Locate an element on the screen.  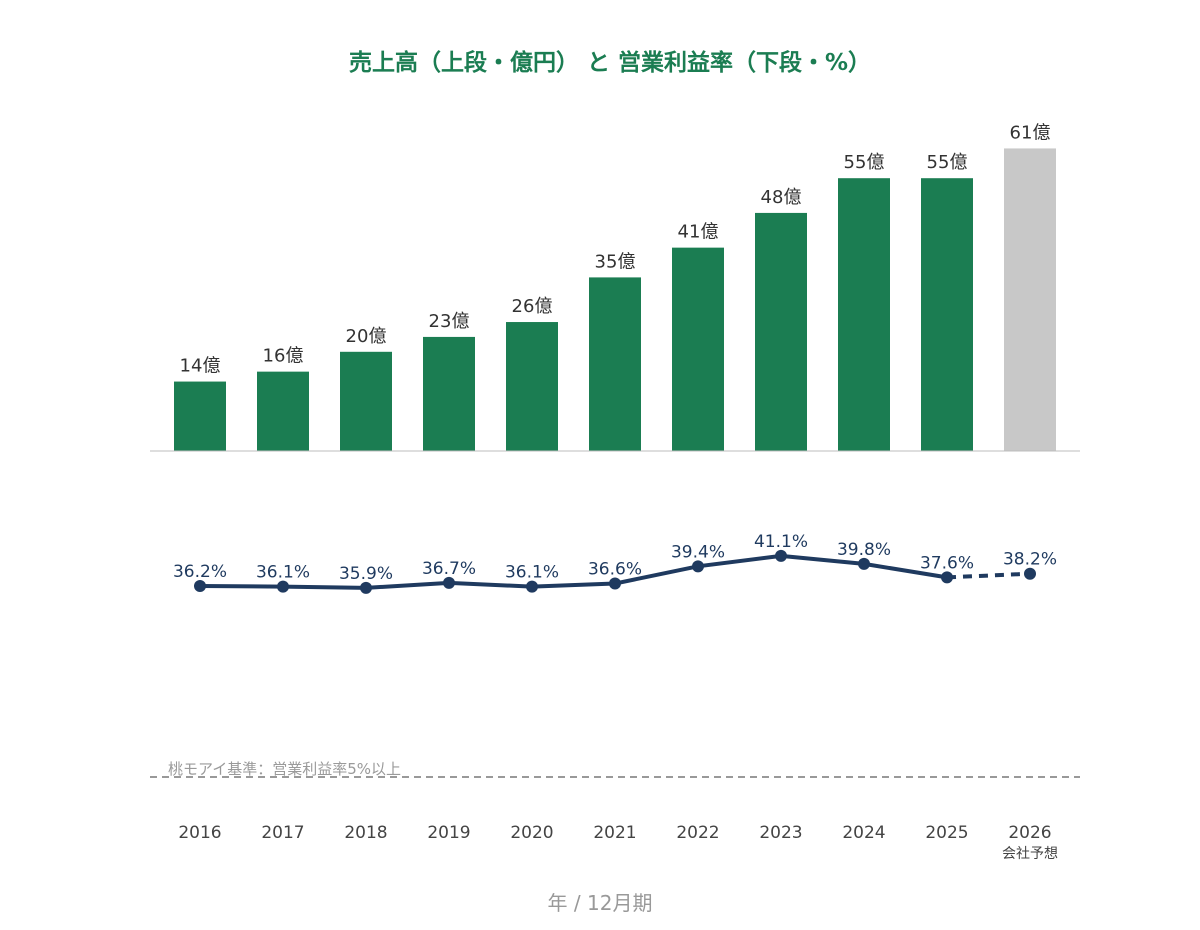
x-tick-2026: 2026 is located at coordinates (1029, 833).